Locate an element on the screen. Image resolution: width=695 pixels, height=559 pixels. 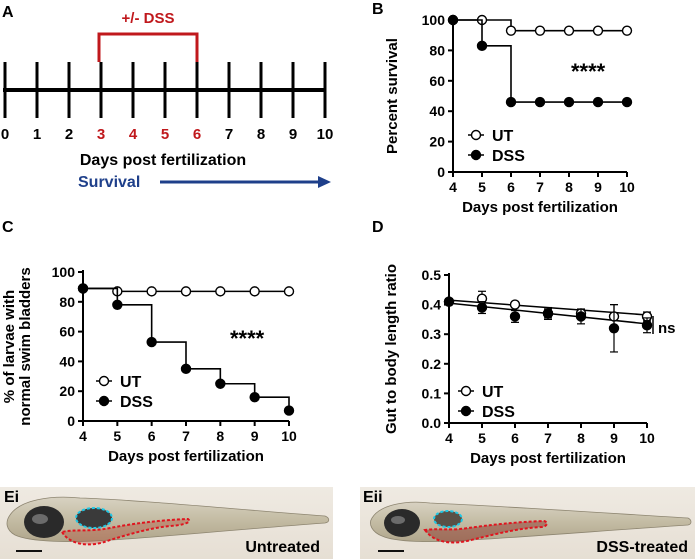
survival-arrow-head is located at coordinates (324, 182).